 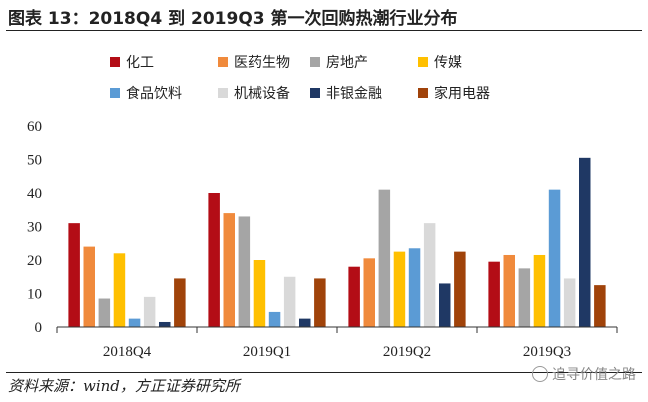 I want to click on legend-label: 化工, so click(x=140, y=63).